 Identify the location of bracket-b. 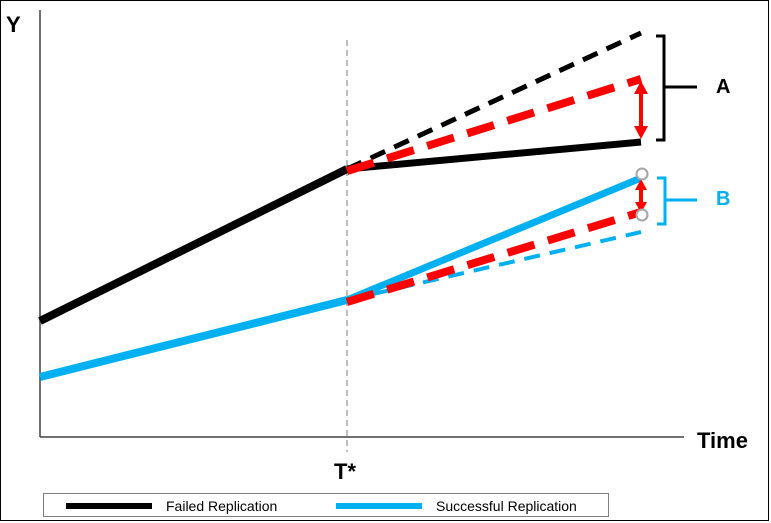
(677, 201).